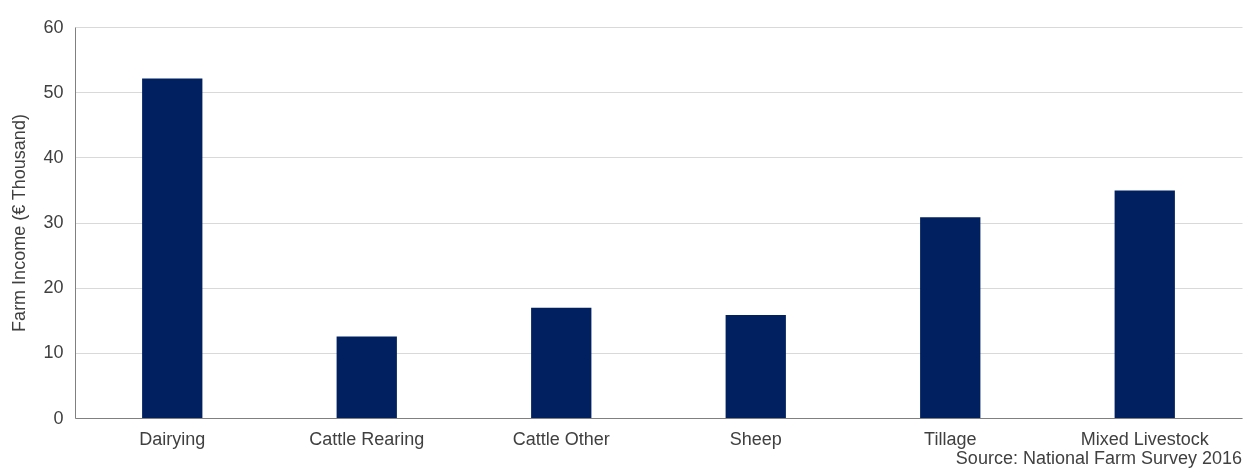 The height and width of the screenshot is (470, 1250). I want to click on x-tick-label: Cattle Other, so click(561, 438).